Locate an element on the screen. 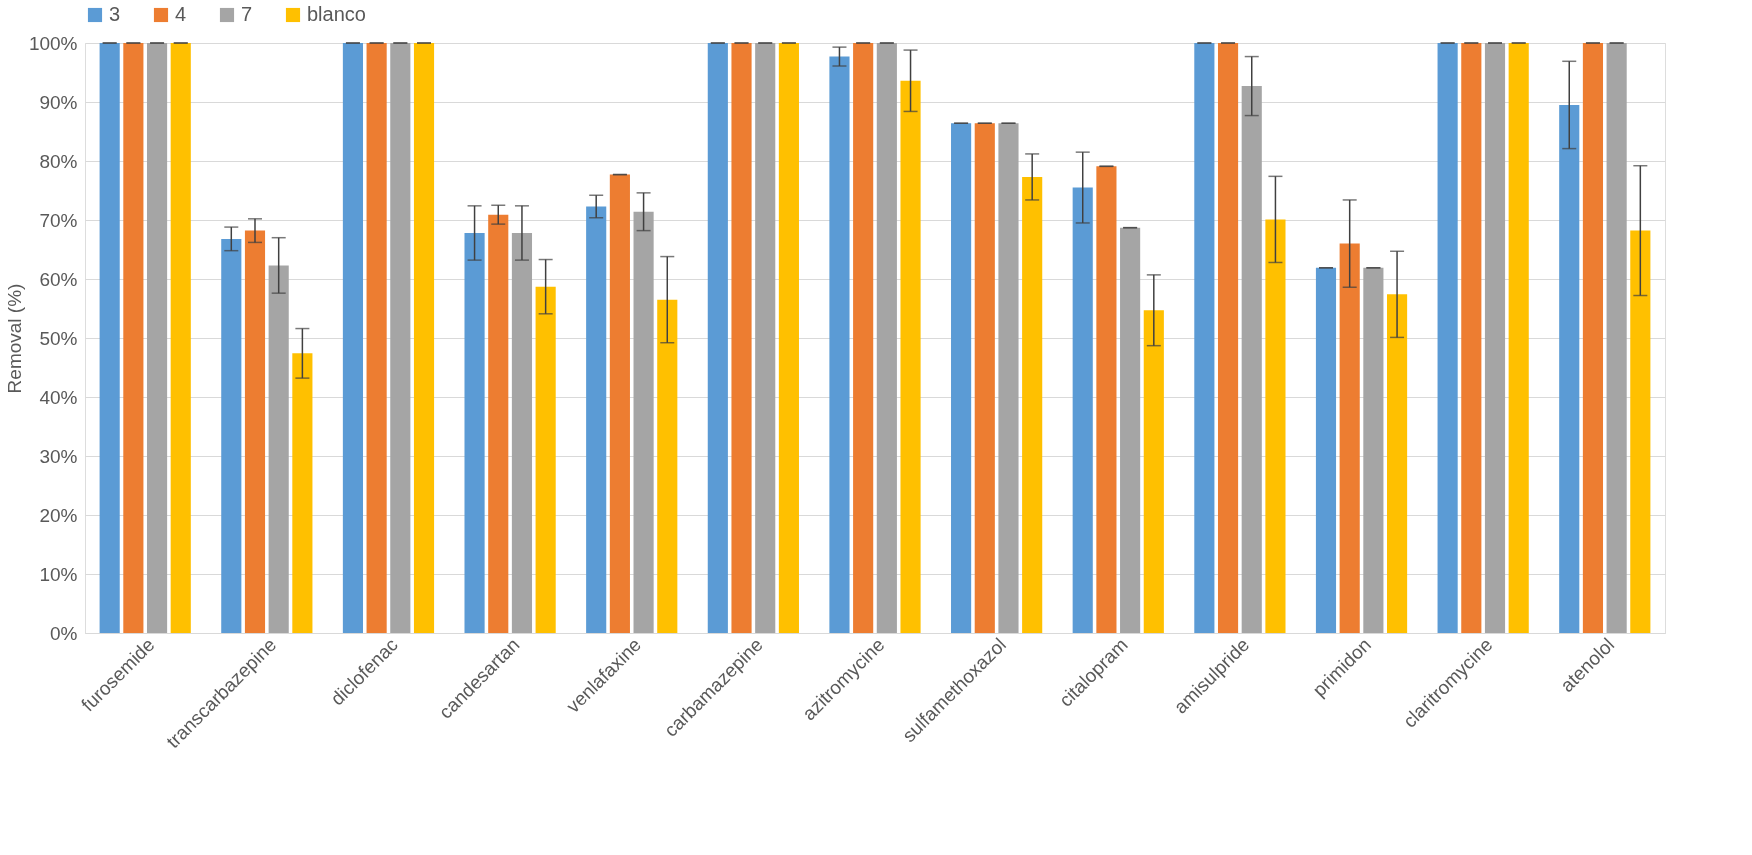 The image size is (1752, 855). y-tick-label: 90% is located at coordinates (58, 102).